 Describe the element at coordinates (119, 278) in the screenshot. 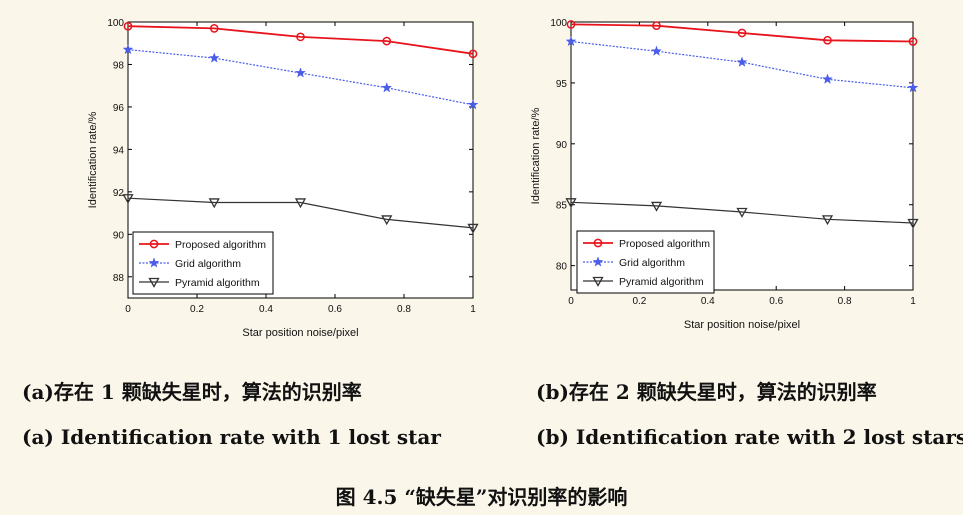

I see `y-tick-label: 88` at that location.